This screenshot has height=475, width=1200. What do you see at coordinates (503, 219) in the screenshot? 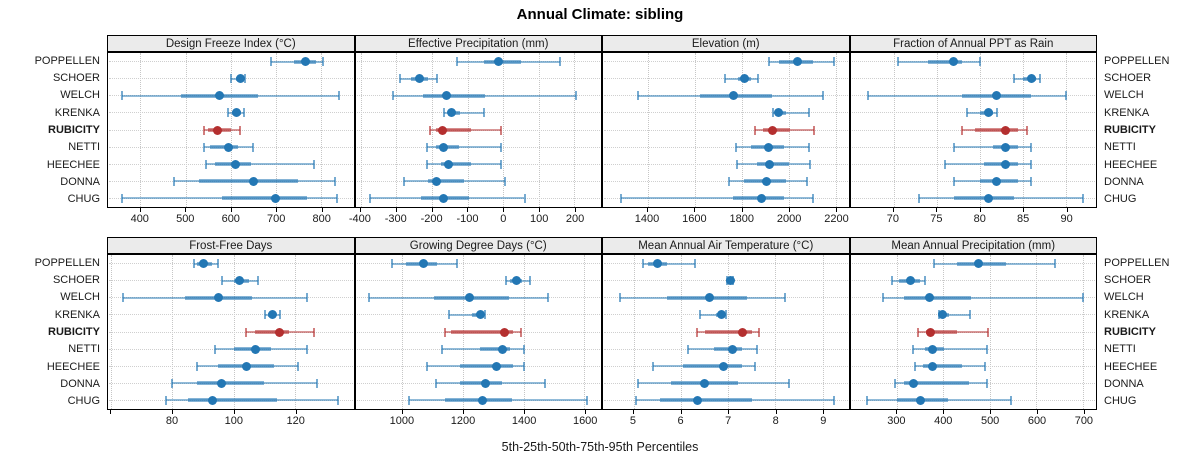
I see `axis-tick-label: 0` at bounding box center [503, 219].